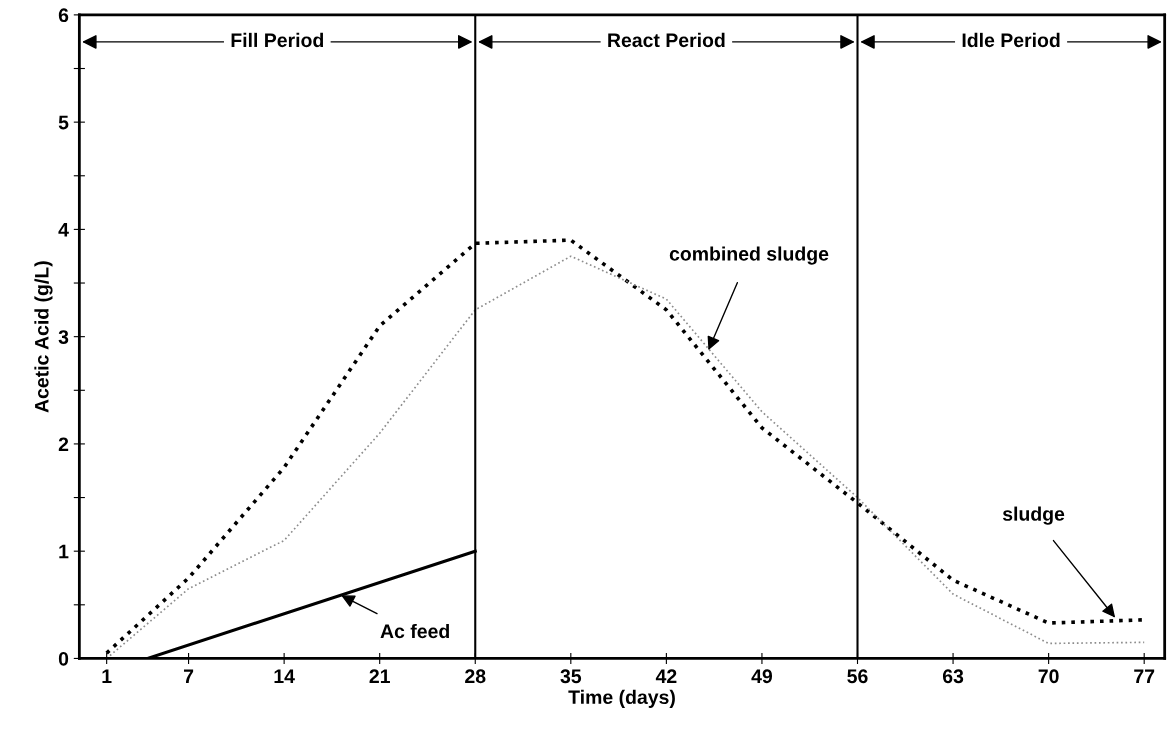 Image resolution: width=1167 pixels, height=744 pixels. What do you see at coordinates (63, 444) in the screenshot?
I see `y-tick-label: 2` at bounding box center [63, 444].